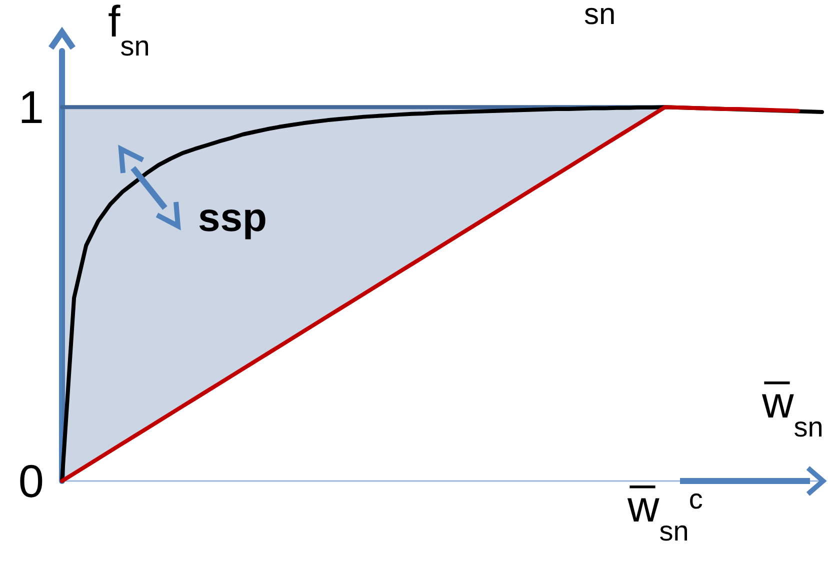 The height and width of the screenshot is (561, 828). Describe the element at coordinates (31, 481) in the screenshot. I see `y-tick-label: 0` at that location.